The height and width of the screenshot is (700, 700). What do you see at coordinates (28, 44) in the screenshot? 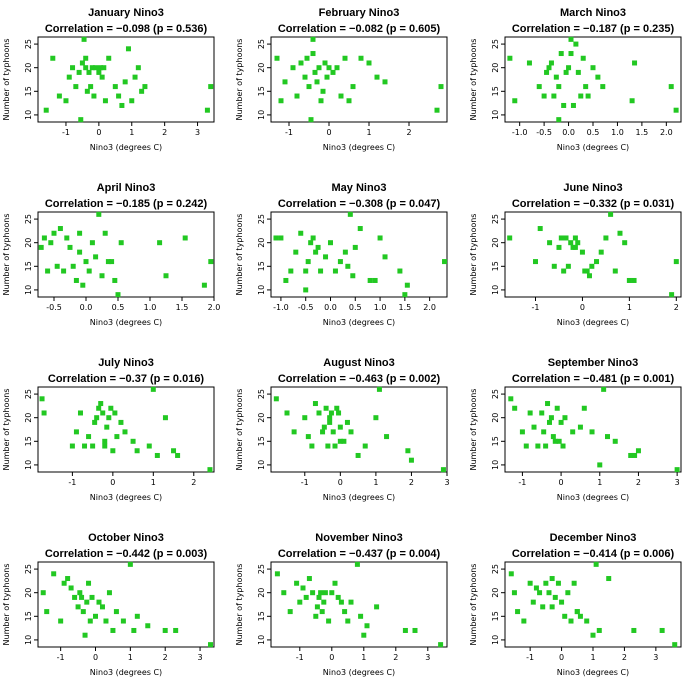
I see `y-tick-label: 25` at bounding box center [28, 44].